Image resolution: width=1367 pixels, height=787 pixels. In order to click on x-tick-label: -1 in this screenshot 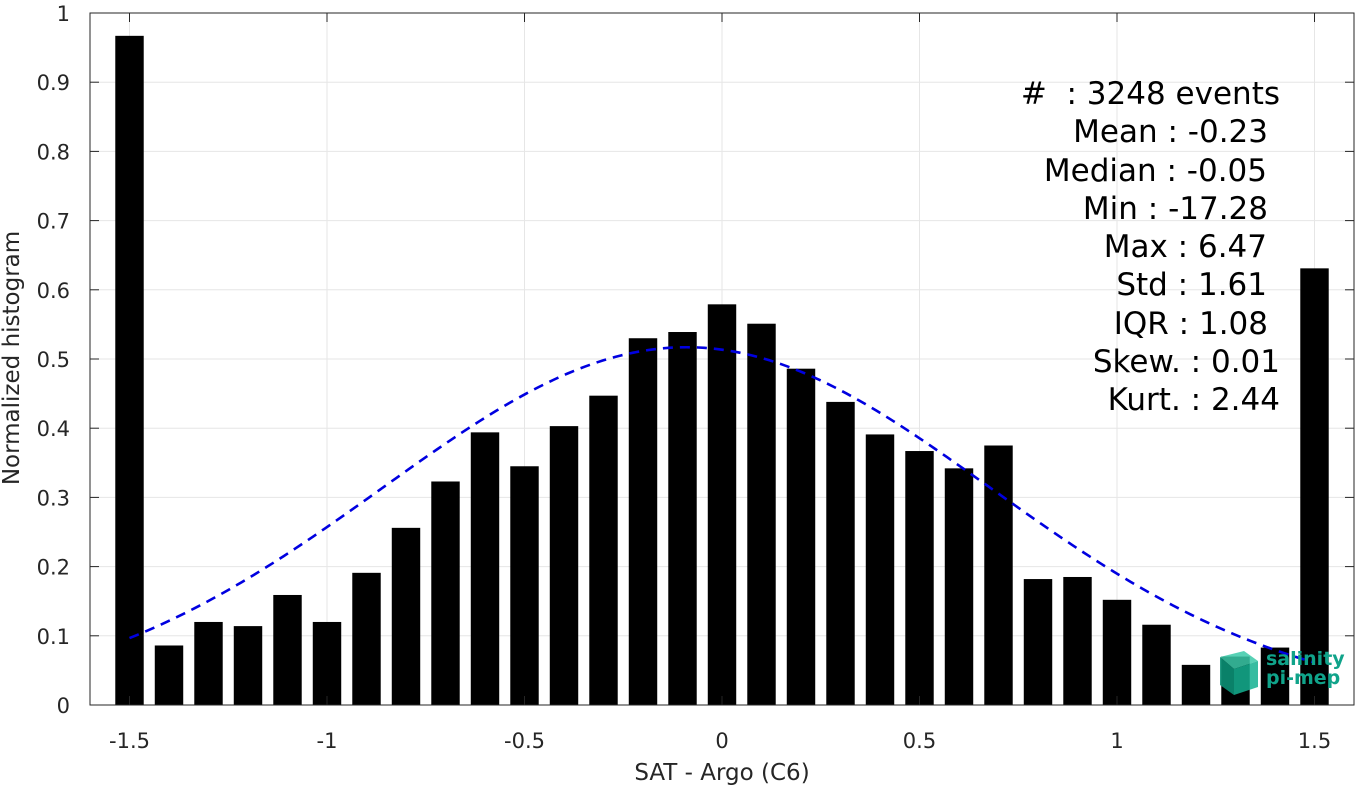, I will do `click(327, 741)`.